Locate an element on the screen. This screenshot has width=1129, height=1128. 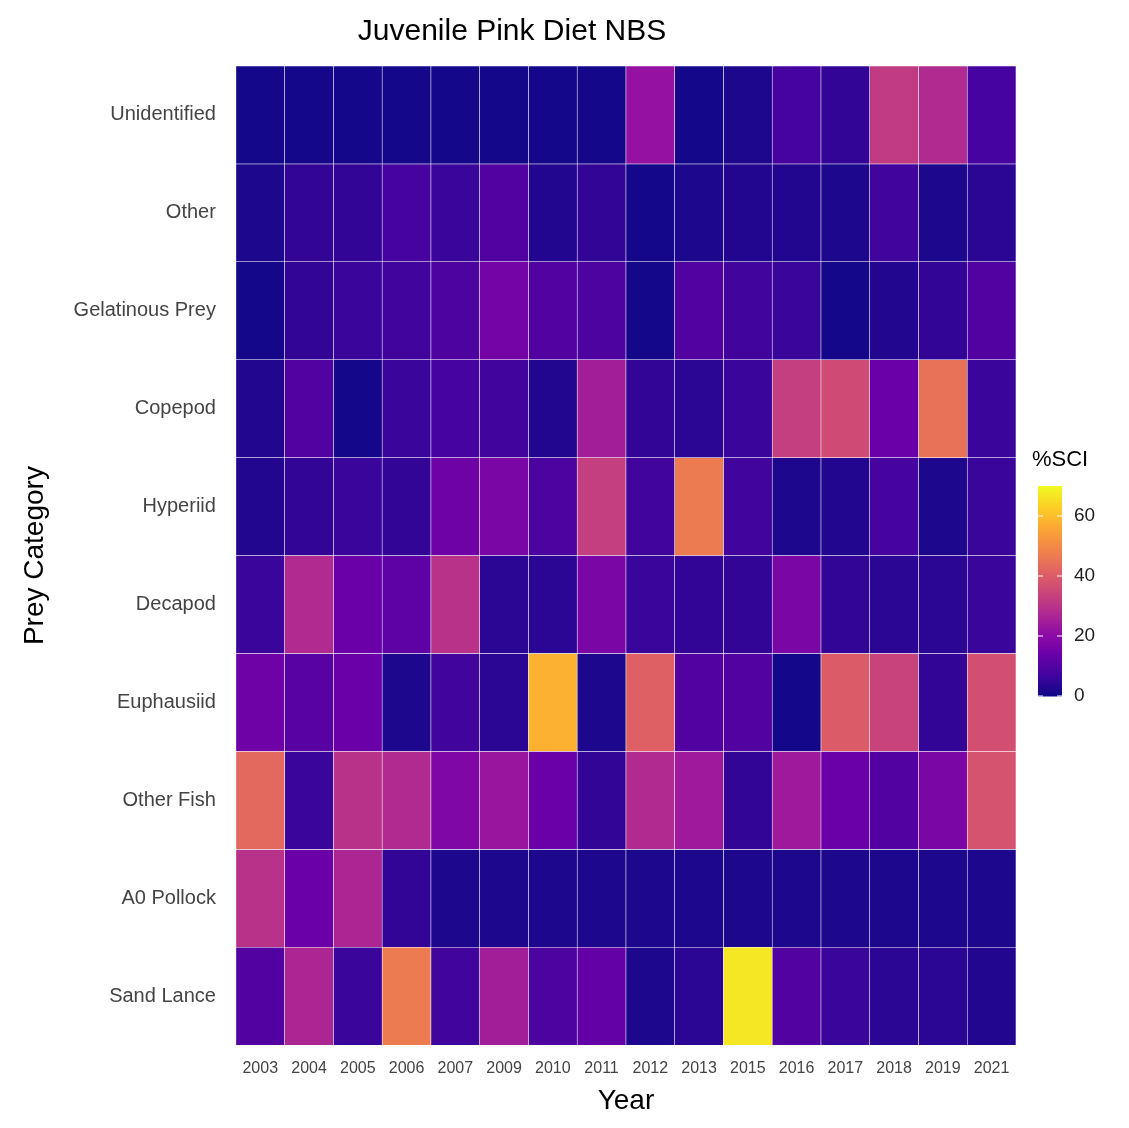
y-tick-label: Unidentified is located at coordinates (163, 113).